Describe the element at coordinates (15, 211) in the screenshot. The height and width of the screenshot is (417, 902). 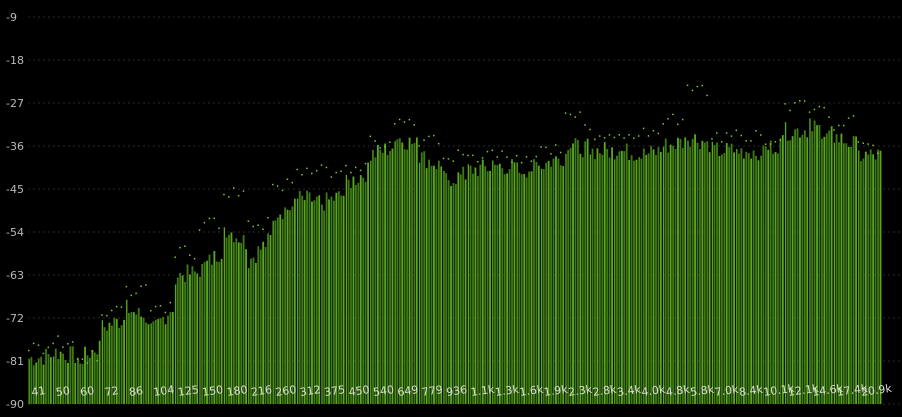
I see `y-axis-ticks: -9 -18 -27 -36 -45 -54 -63 -72 -81 -90` at that location.